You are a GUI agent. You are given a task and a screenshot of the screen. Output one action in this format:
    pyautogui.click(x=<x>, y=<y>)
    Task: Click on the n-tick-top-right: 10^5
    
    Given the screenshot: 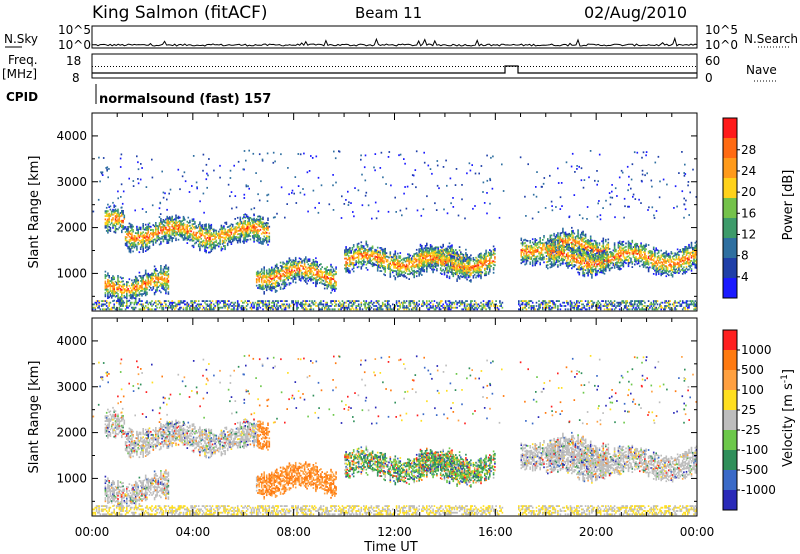 What is the action you would take?
    pyautogui.click(x=721, y=30)
    